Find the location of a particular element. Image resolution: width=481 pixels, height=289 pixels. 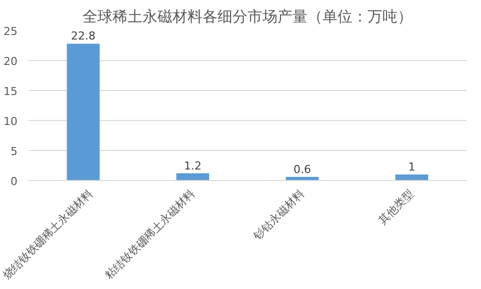

data-label: 0.6 is located at coordinates (303, 169).